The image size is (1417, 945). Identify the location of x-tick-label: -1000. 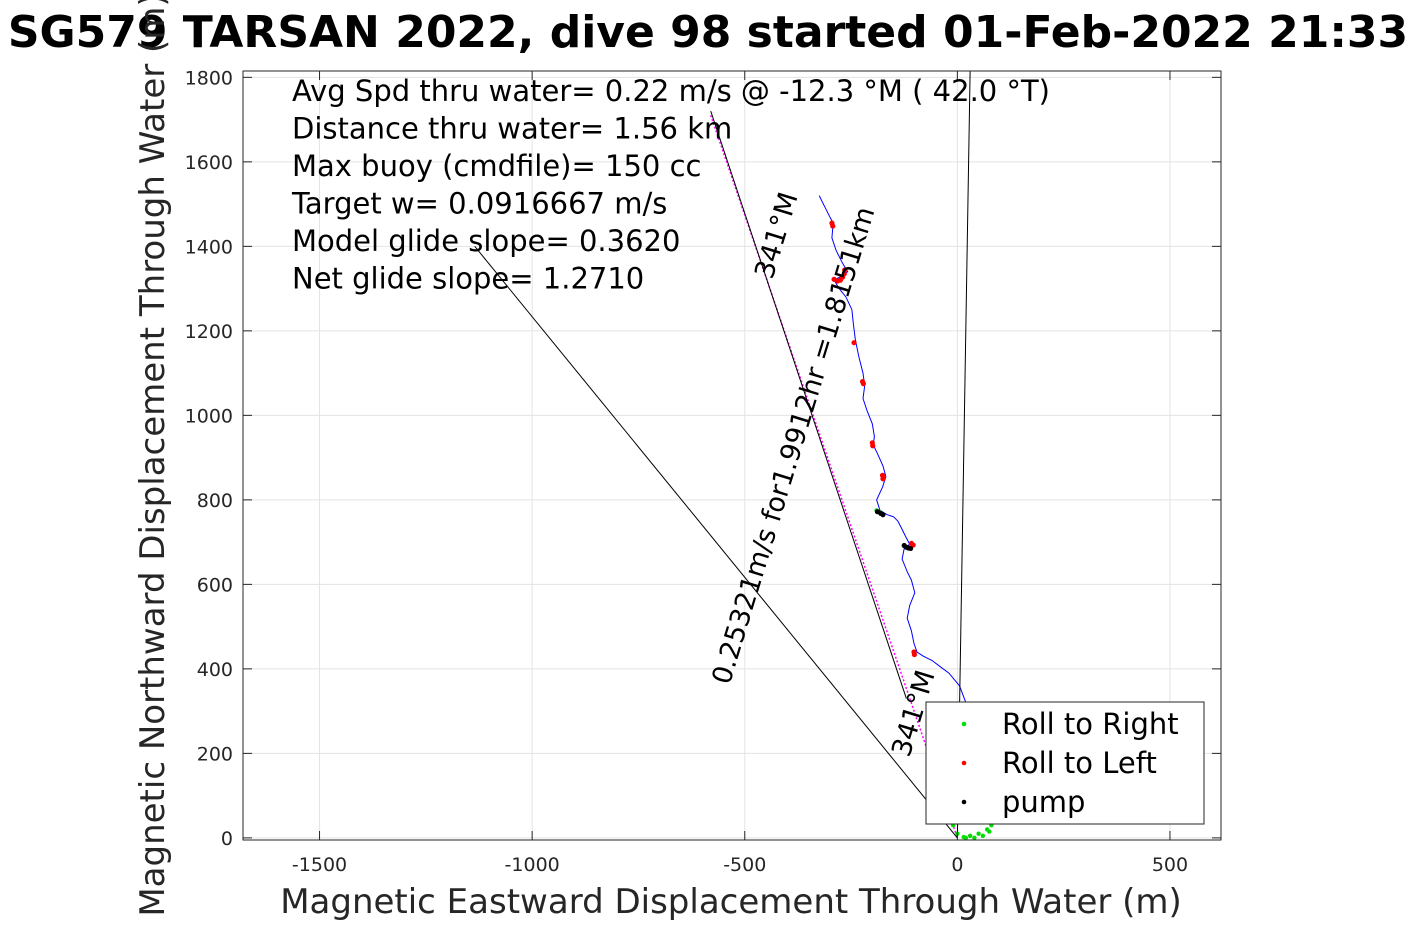
(532, 865).